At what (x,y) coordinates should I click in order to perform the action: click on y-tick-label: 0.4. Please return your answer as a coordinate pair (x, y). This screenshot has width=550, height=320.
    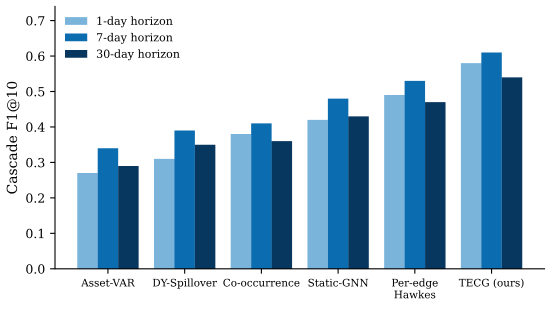
    Looking at the image, I should click on (35, 127).